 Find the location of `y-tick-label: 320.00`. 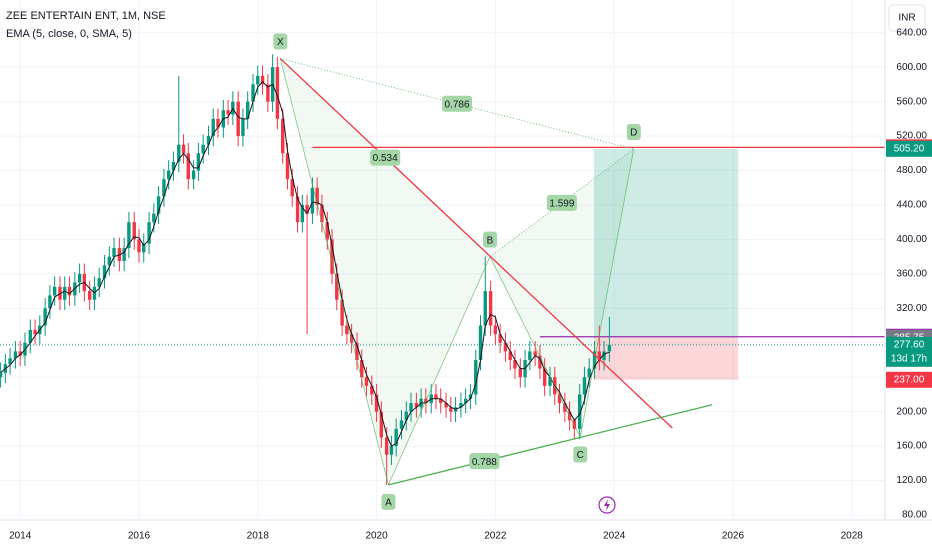

y-tick-label: 320.00 is located at coordinates (911, 308).